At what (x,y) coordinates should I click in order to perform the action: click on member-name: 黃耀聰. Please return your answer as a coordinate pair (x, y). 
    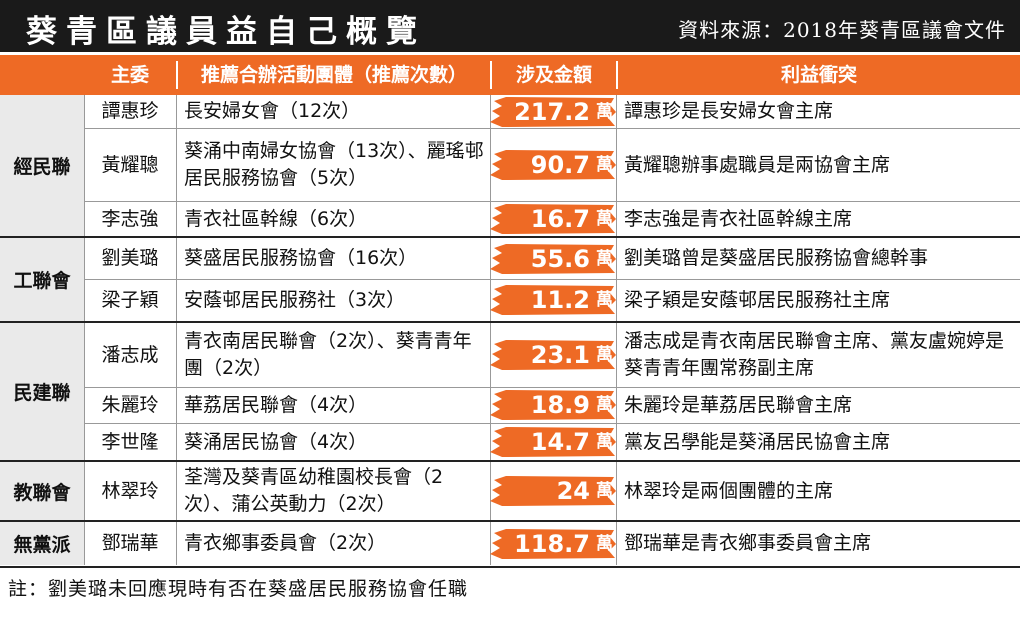
    Looking at the image, I should click on (130, 164).